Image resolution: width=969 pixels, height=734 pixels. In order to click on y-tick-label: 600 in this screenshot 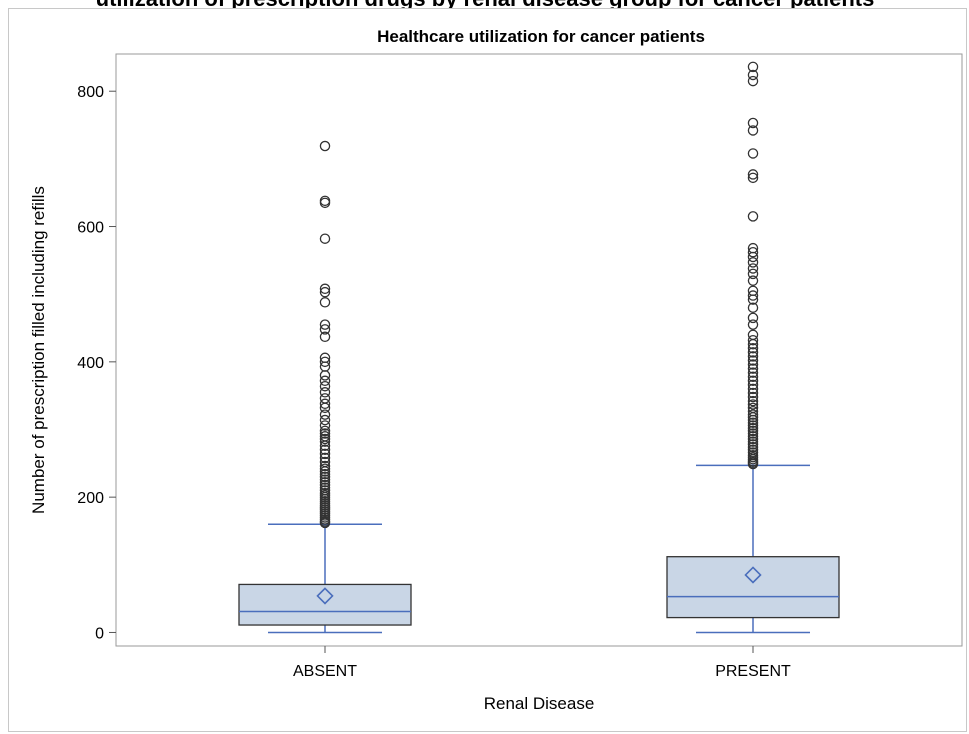, I will do `click(90, 228)`.